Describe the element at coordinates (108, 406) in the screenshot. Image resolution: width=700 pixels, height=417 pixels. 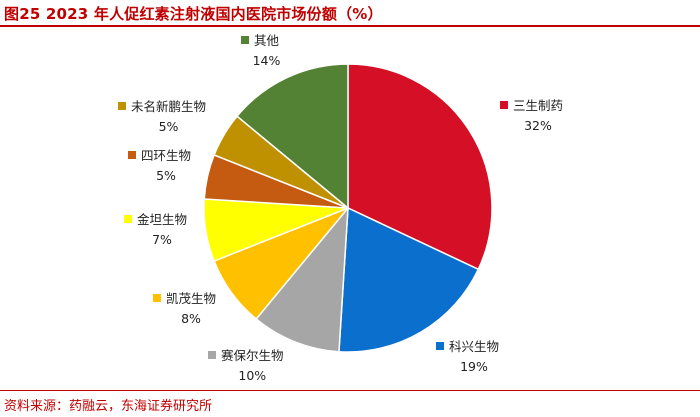
I see `source-note: 资料来源：药融云，东海证券研究所` at that location.